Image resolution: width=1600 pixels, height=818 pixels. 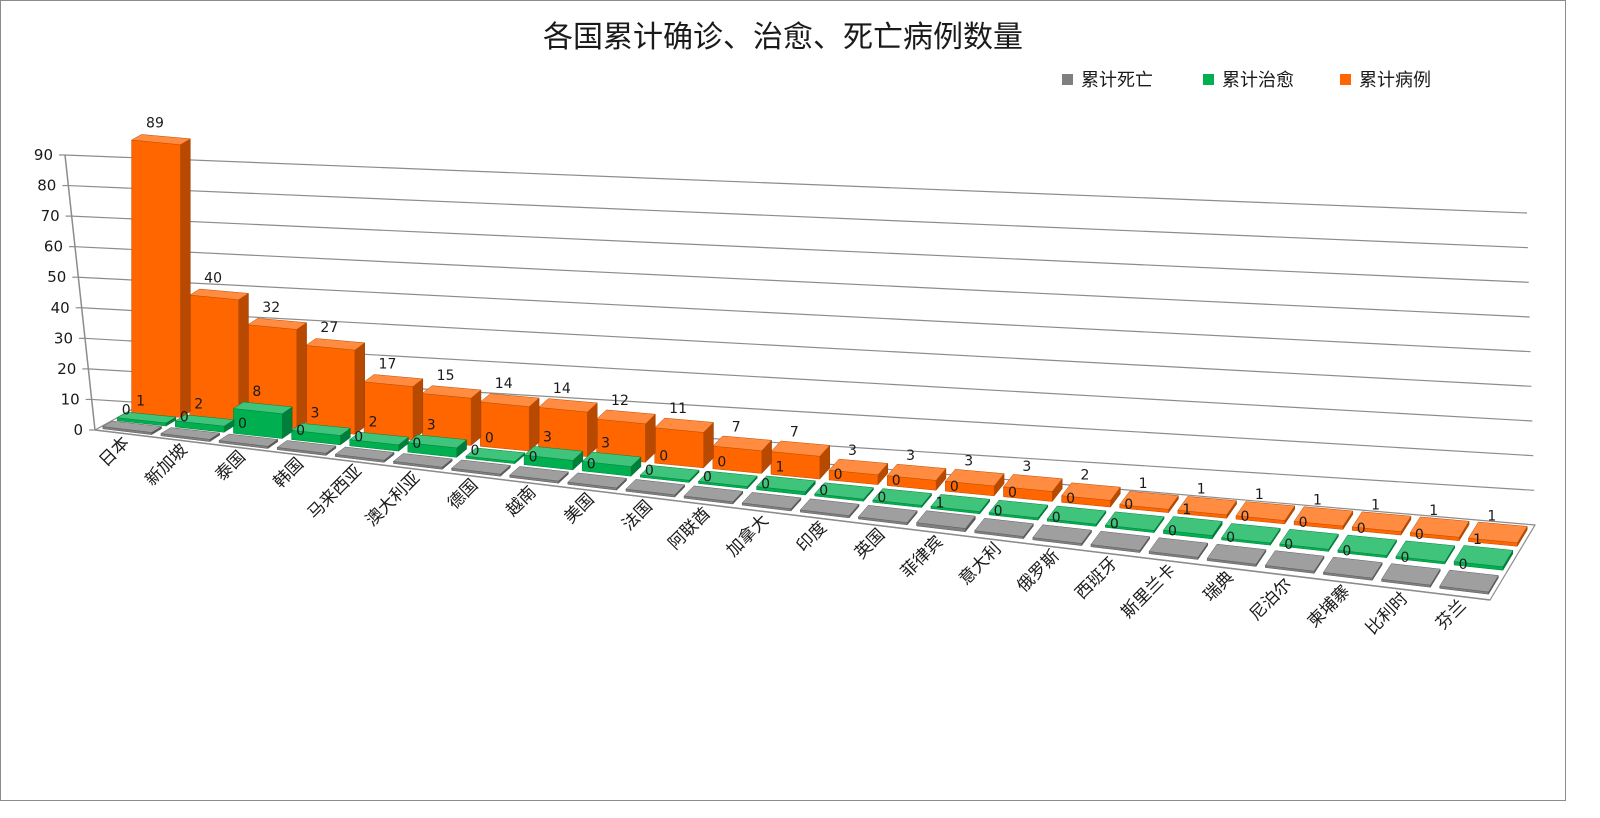 What do you see at coordinates (747, 535) in the screenshot?
I see `category-label: 加拿大` at bounding box center [747, 535].